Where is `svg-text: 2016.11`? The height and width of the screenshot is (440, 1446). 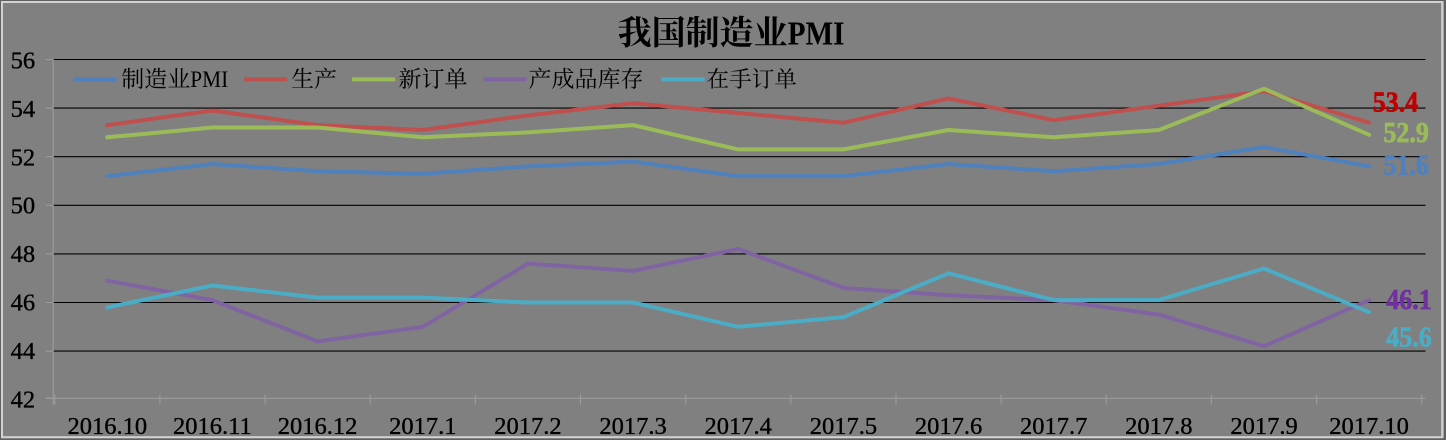
svg-text: 2016.11 is located at coordinates (212, 426).